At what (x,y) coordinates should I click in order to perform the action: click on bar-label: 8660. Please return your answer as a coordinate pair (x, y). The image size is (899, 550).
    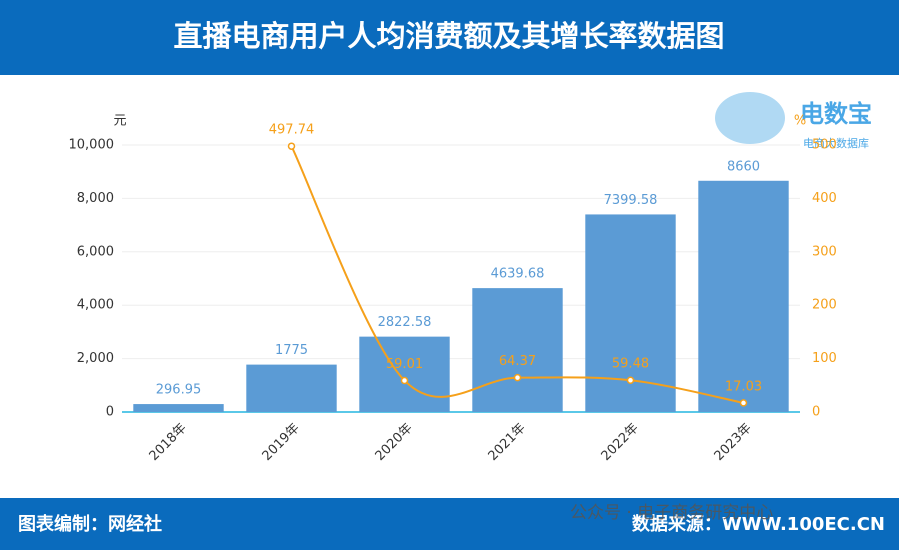
    Looking at the image, I should click on (743, 166).